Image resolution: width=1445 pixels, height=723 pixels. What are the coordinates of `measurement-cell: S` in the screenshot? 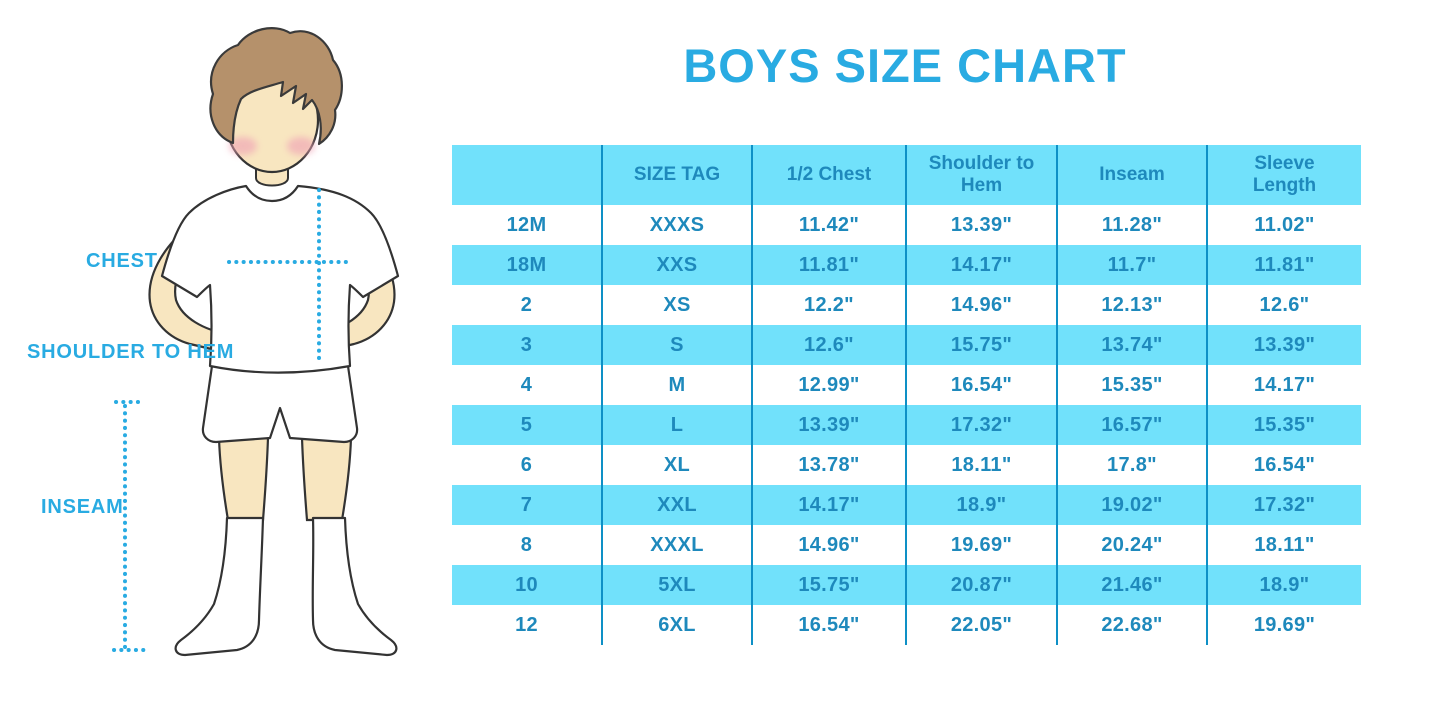 It's located at (677, 345).